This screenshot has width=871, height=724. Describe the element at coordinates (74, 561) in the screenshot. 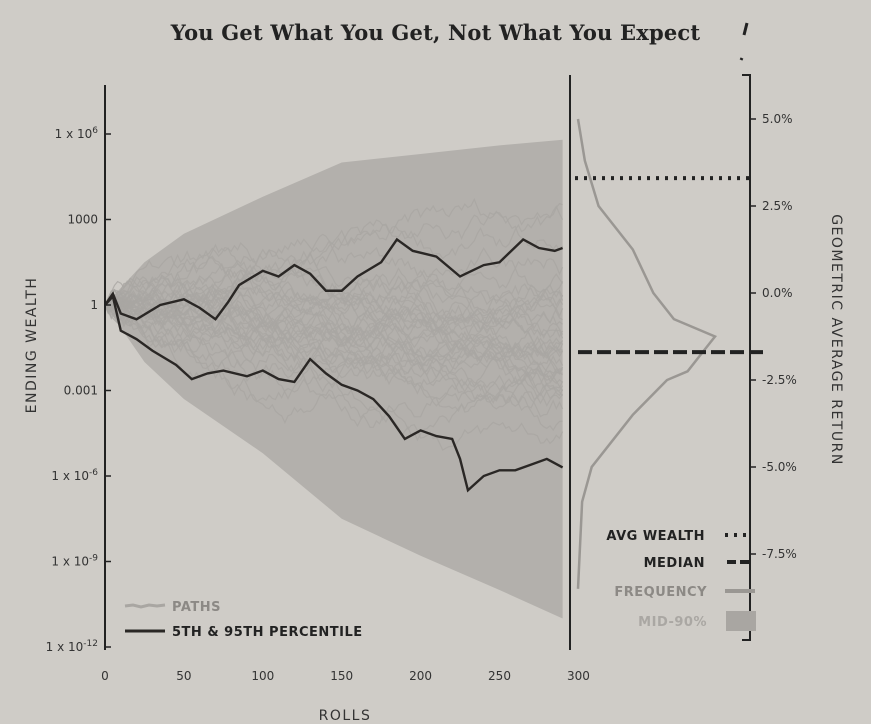

I see `y-tick-label: 1 x 10⁻⁹` at that location.